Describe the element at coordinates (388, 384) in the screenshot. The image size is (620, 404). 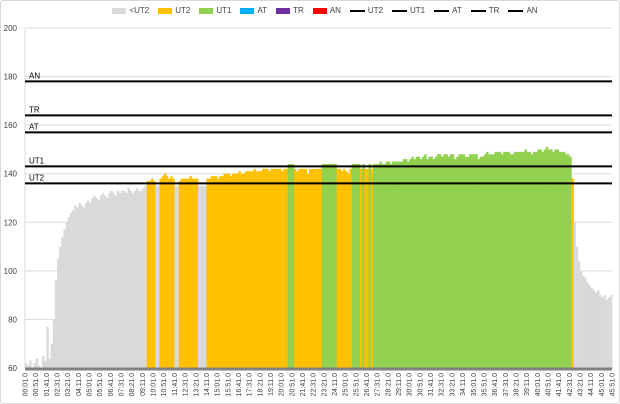
I see `x-tick-label: 28:21.0` at that location.